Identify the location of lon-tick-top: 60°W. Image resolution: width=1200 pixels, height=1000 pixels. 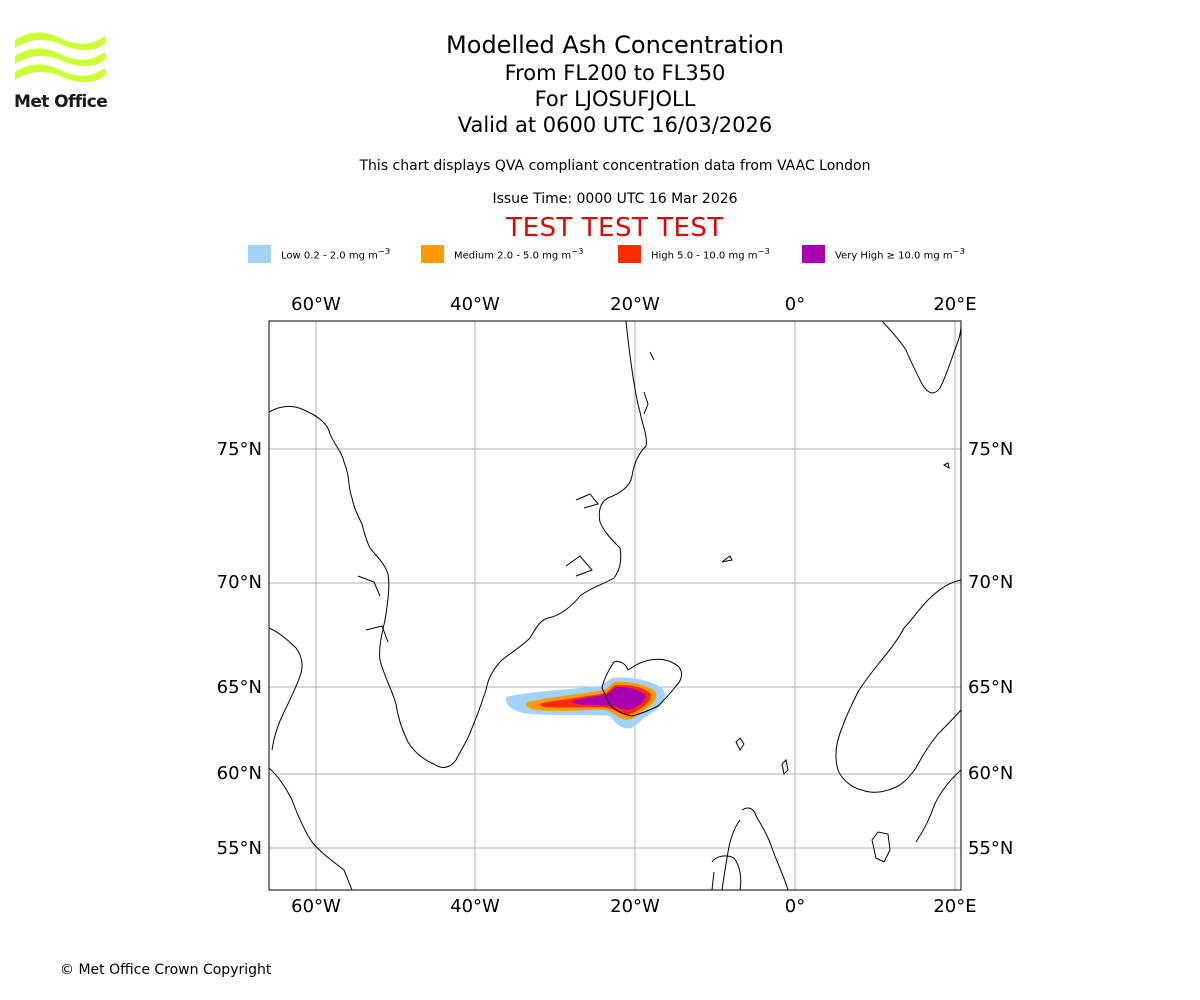
(316, 304).